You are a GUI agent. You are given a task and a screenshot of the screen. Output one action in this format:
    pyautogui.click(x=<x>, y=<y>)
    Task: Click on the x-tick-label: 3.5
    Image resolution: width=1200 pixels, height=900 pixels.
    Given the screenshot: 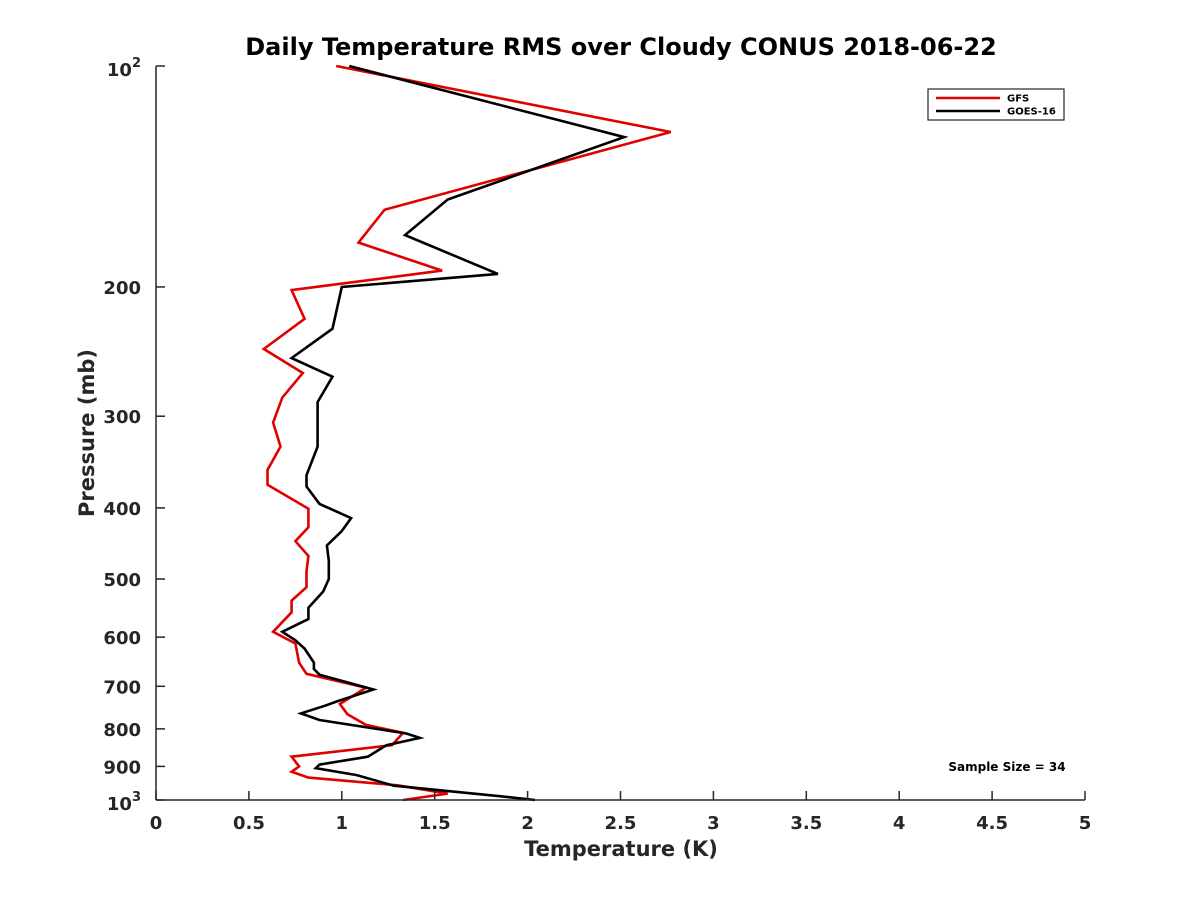 What is the action you would take?
    pyautogui.click(x=806, y=823)
    